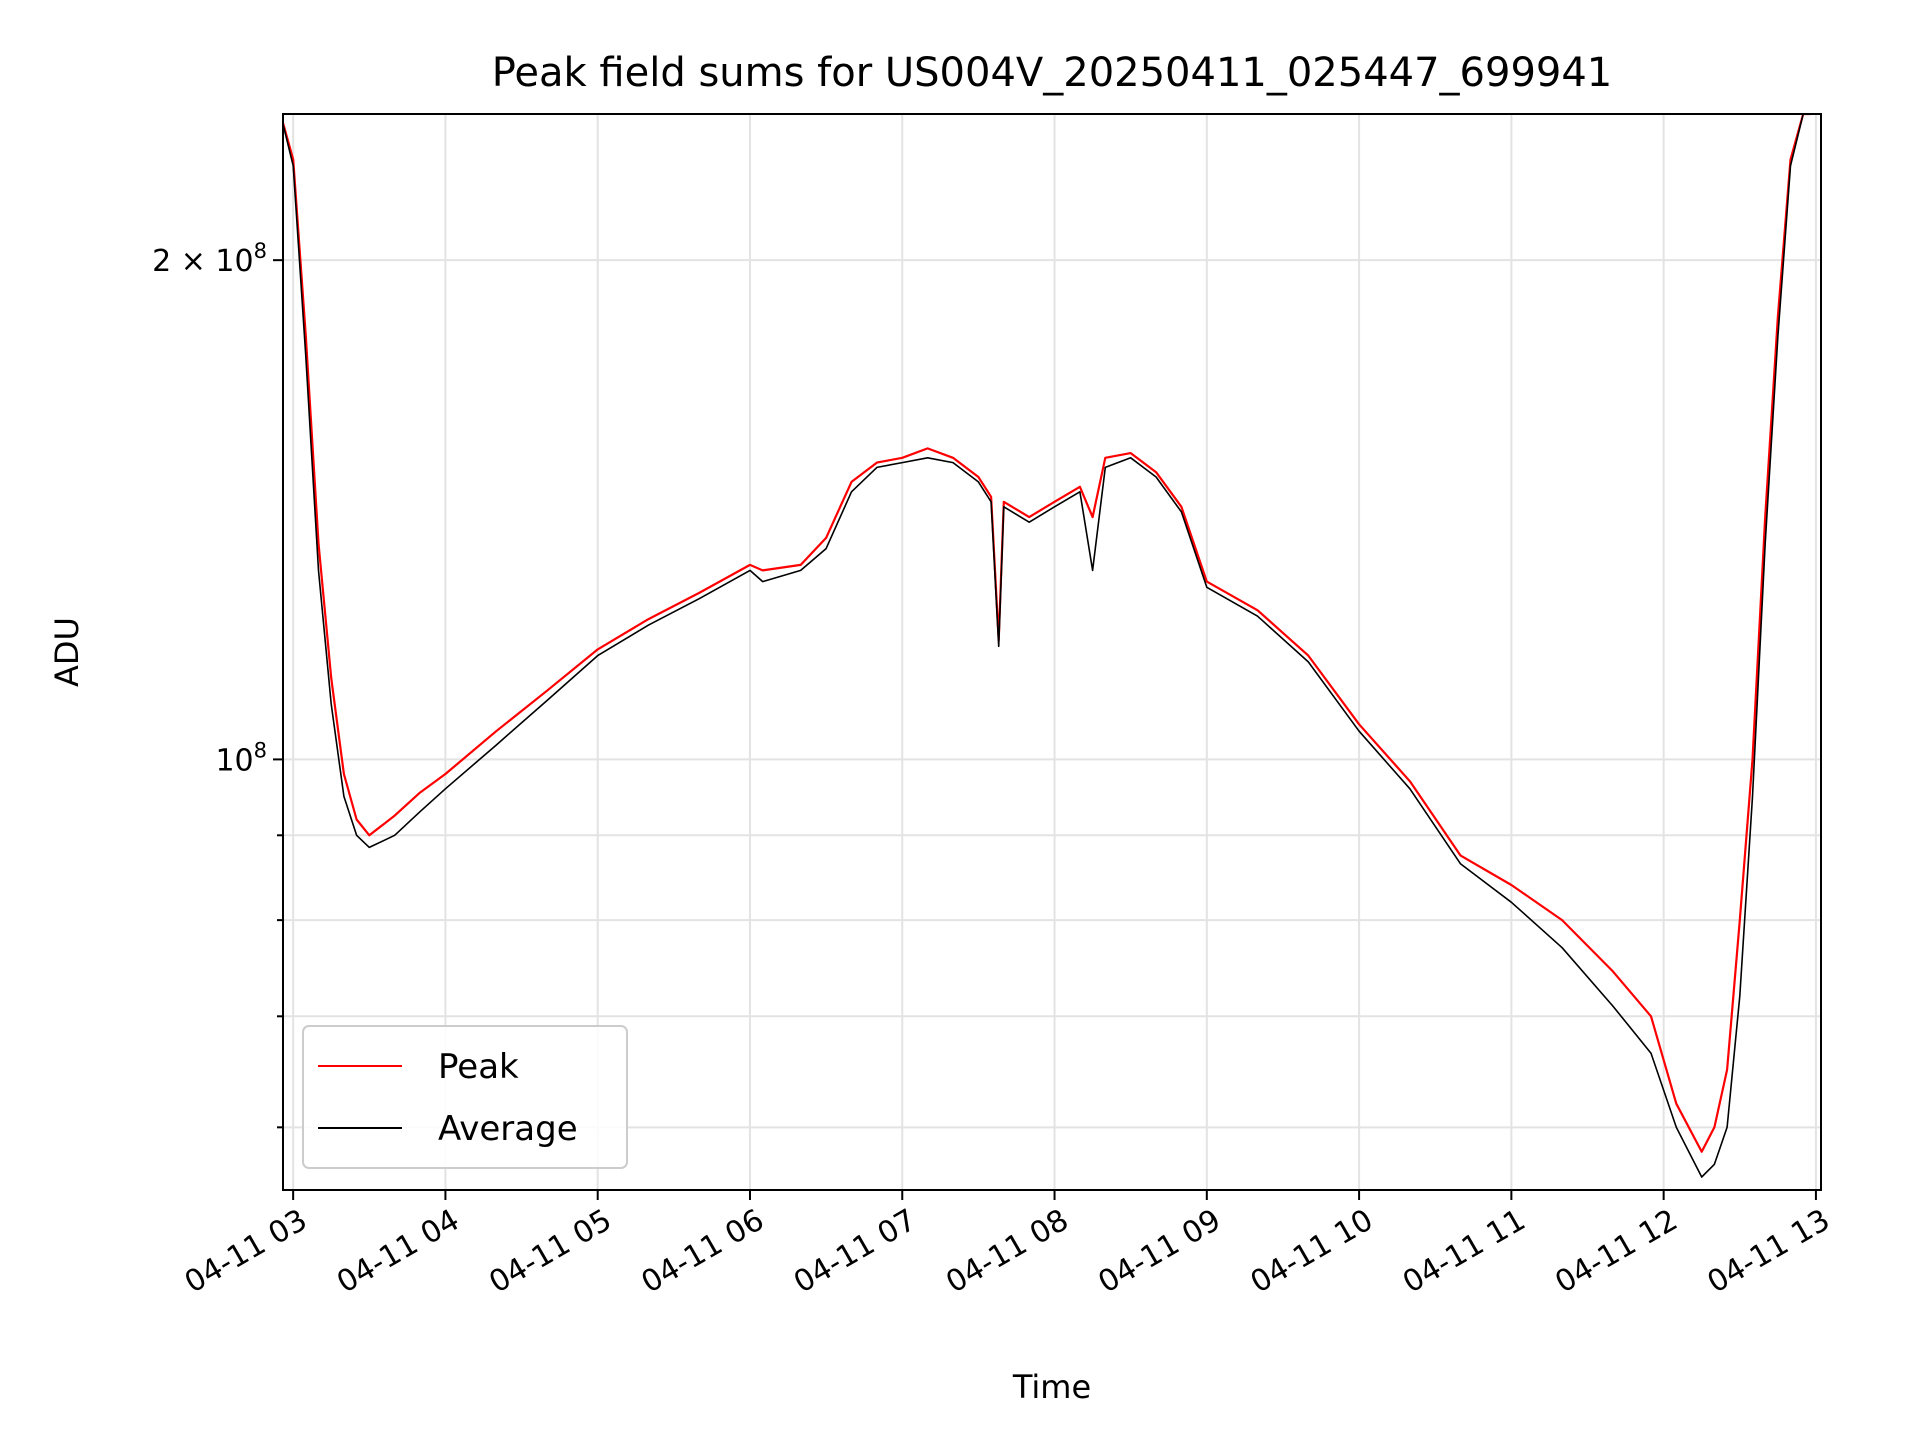  I want to click on legend-peak-label: Peak, so click(478, 1067).